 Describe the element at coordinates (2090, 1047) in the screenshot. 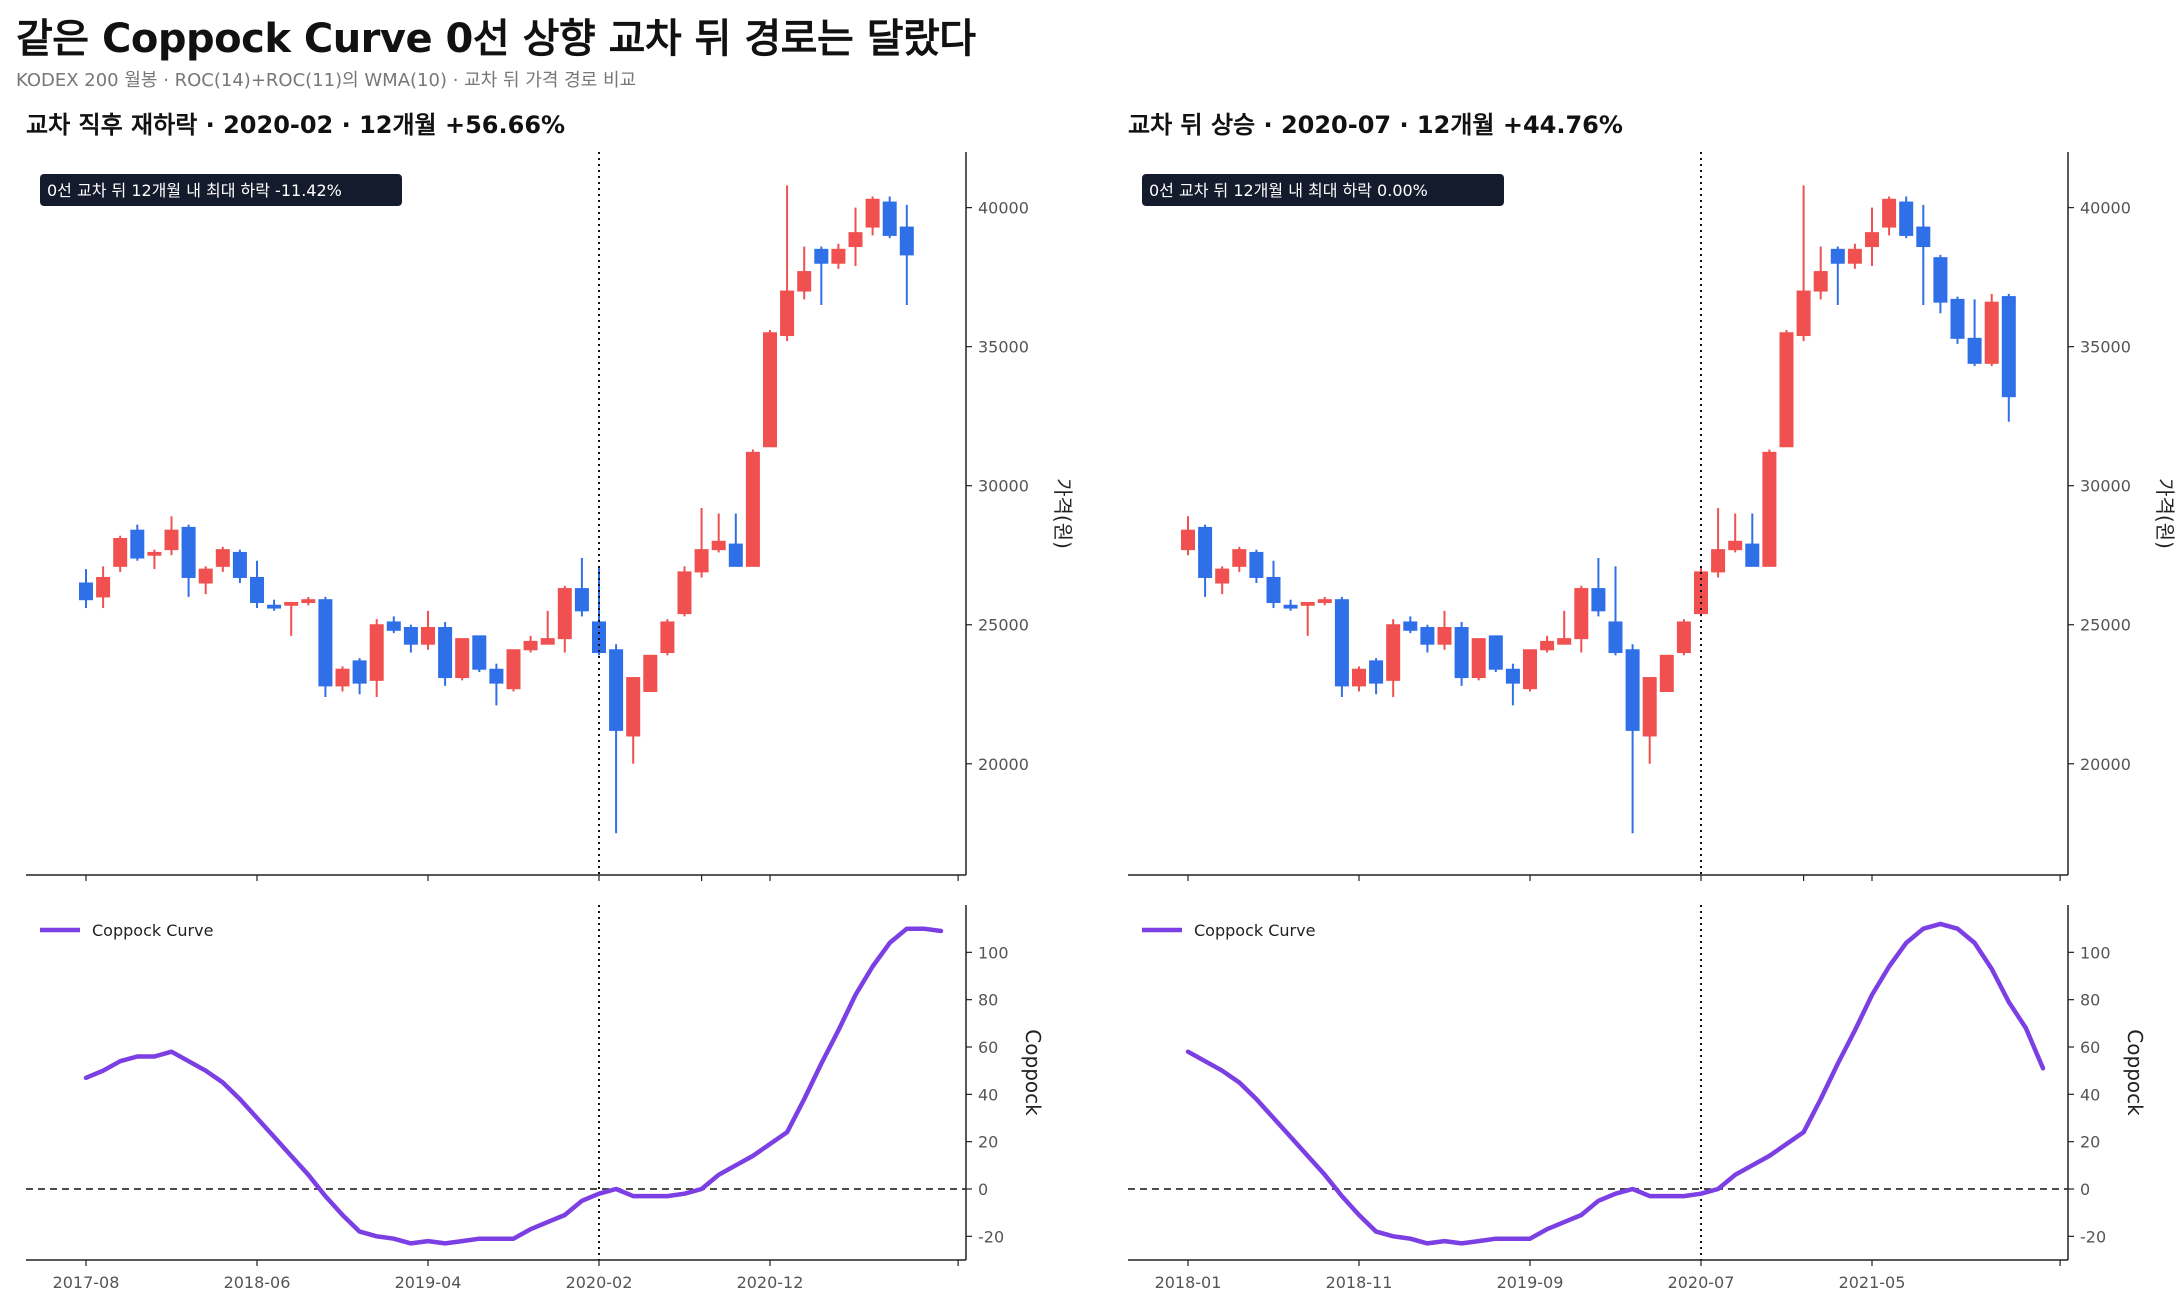

I see `coppock-tick-label: 60` at that location.